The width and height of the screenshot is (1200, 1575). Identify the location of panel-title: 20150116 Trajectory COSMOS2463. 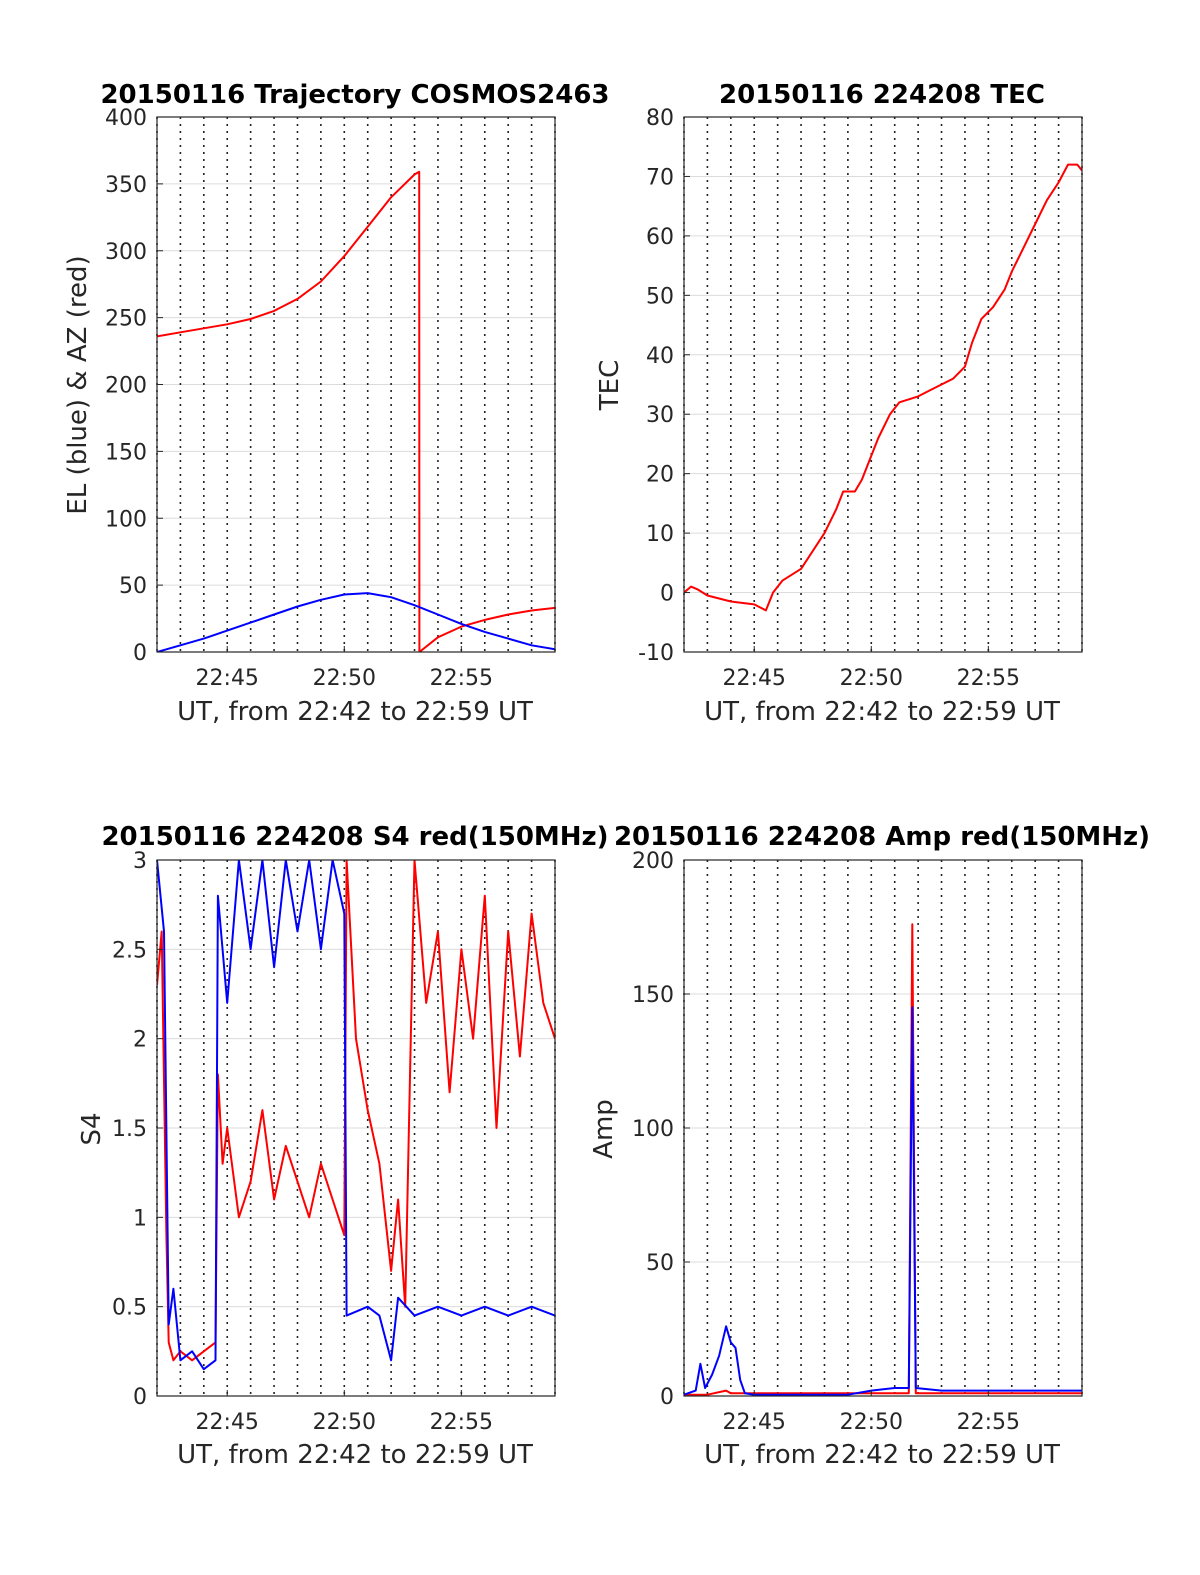
(354, 95).